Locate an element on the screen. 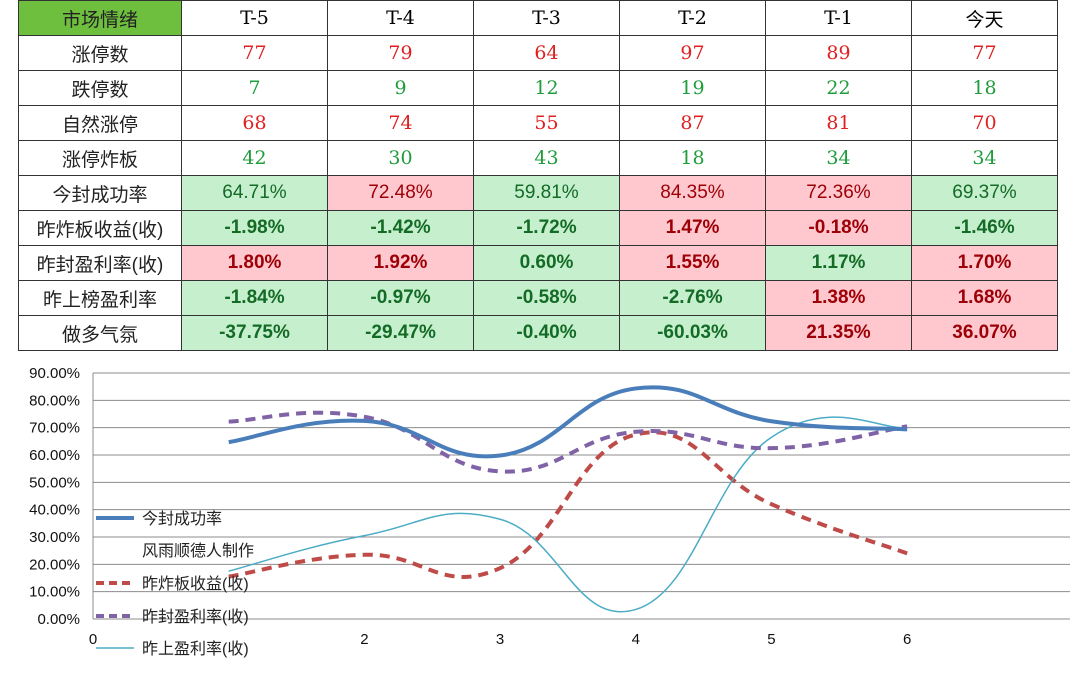  value-cell: 87 is located at coordinates (692, 123).